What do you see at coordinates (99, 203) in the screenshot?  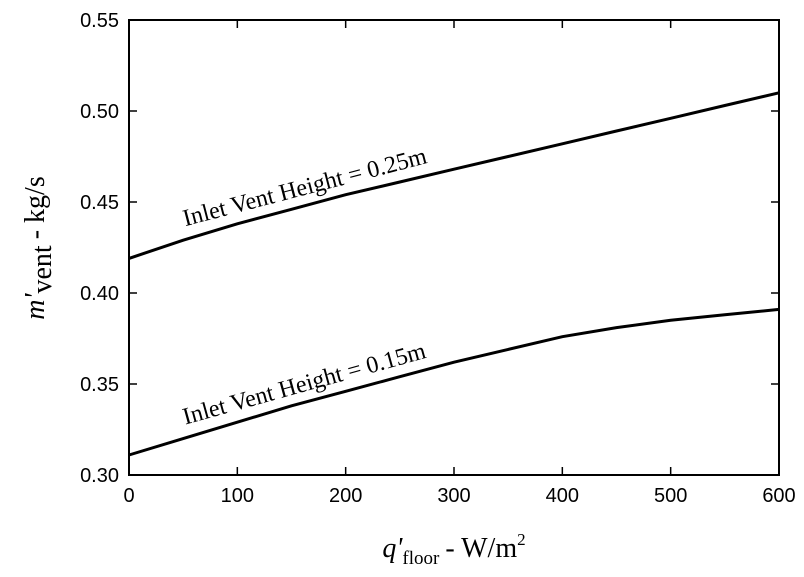 I see `y-tick-label: 0.45` at bounding box center [99, 203].